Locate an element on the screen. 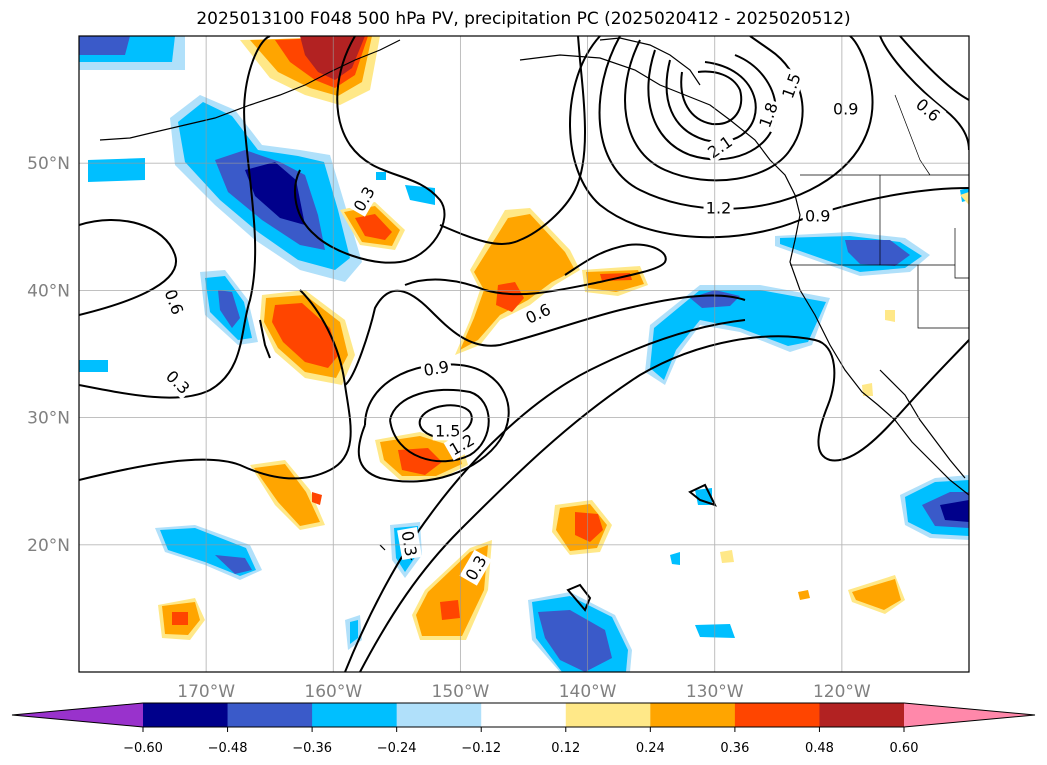 Image resolution: width=1047 pixels, height=765 pixels. colorbar-tick-label: −0.60 is located at coordinates (143, 748).